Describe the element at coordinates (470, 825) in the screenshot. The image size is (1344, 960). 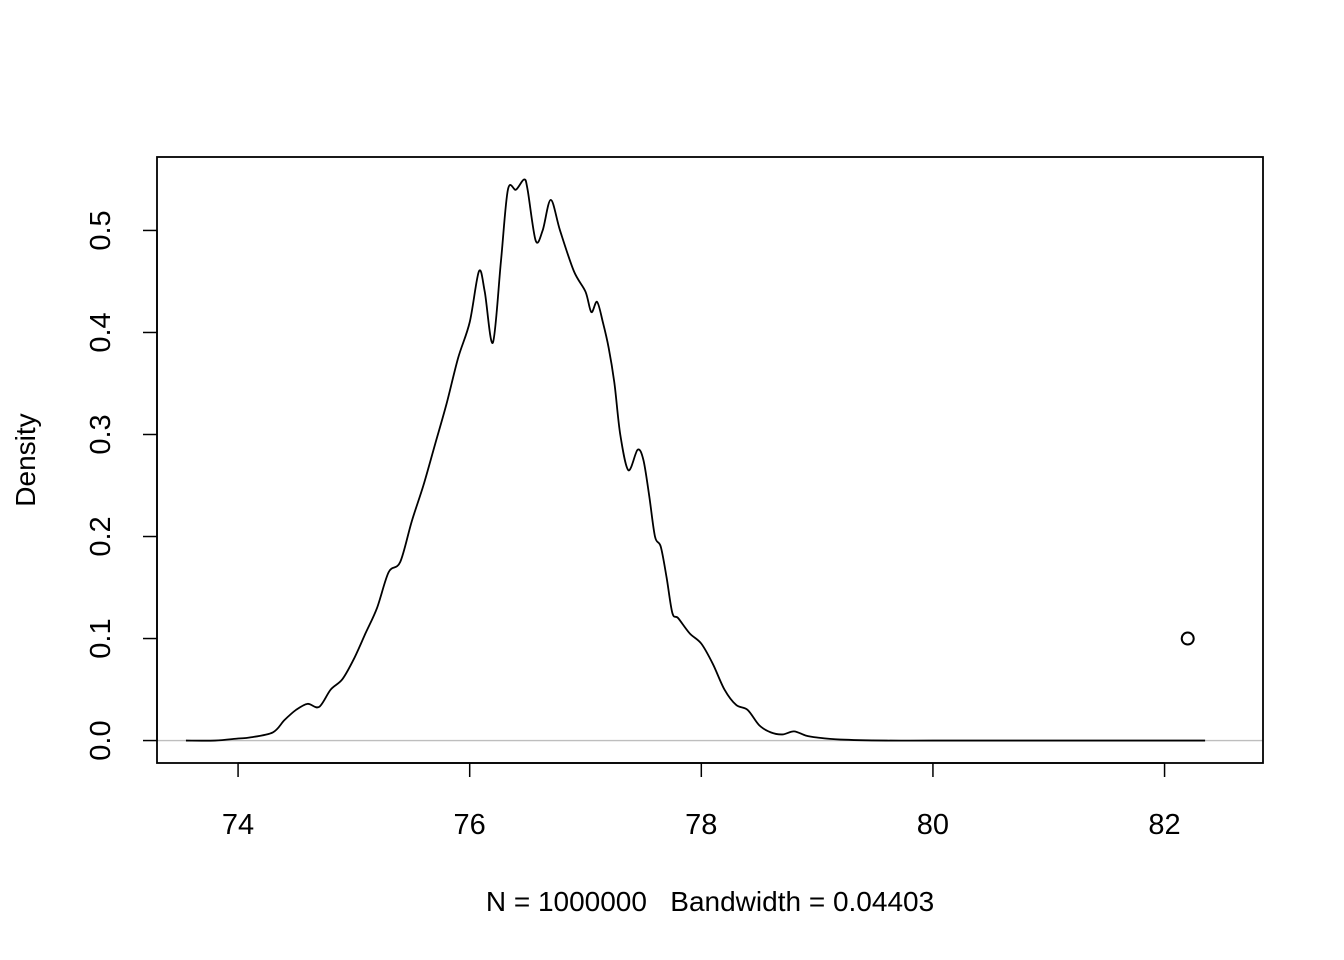
I see `x-tick-label: 76` at that location.